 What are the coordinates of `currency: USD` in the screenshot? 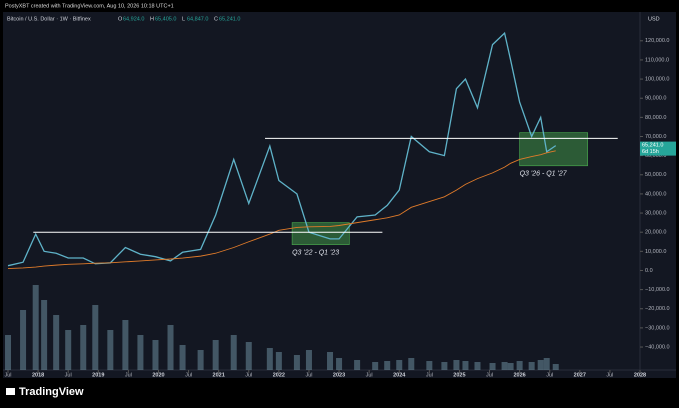 It's located at (654, 19).